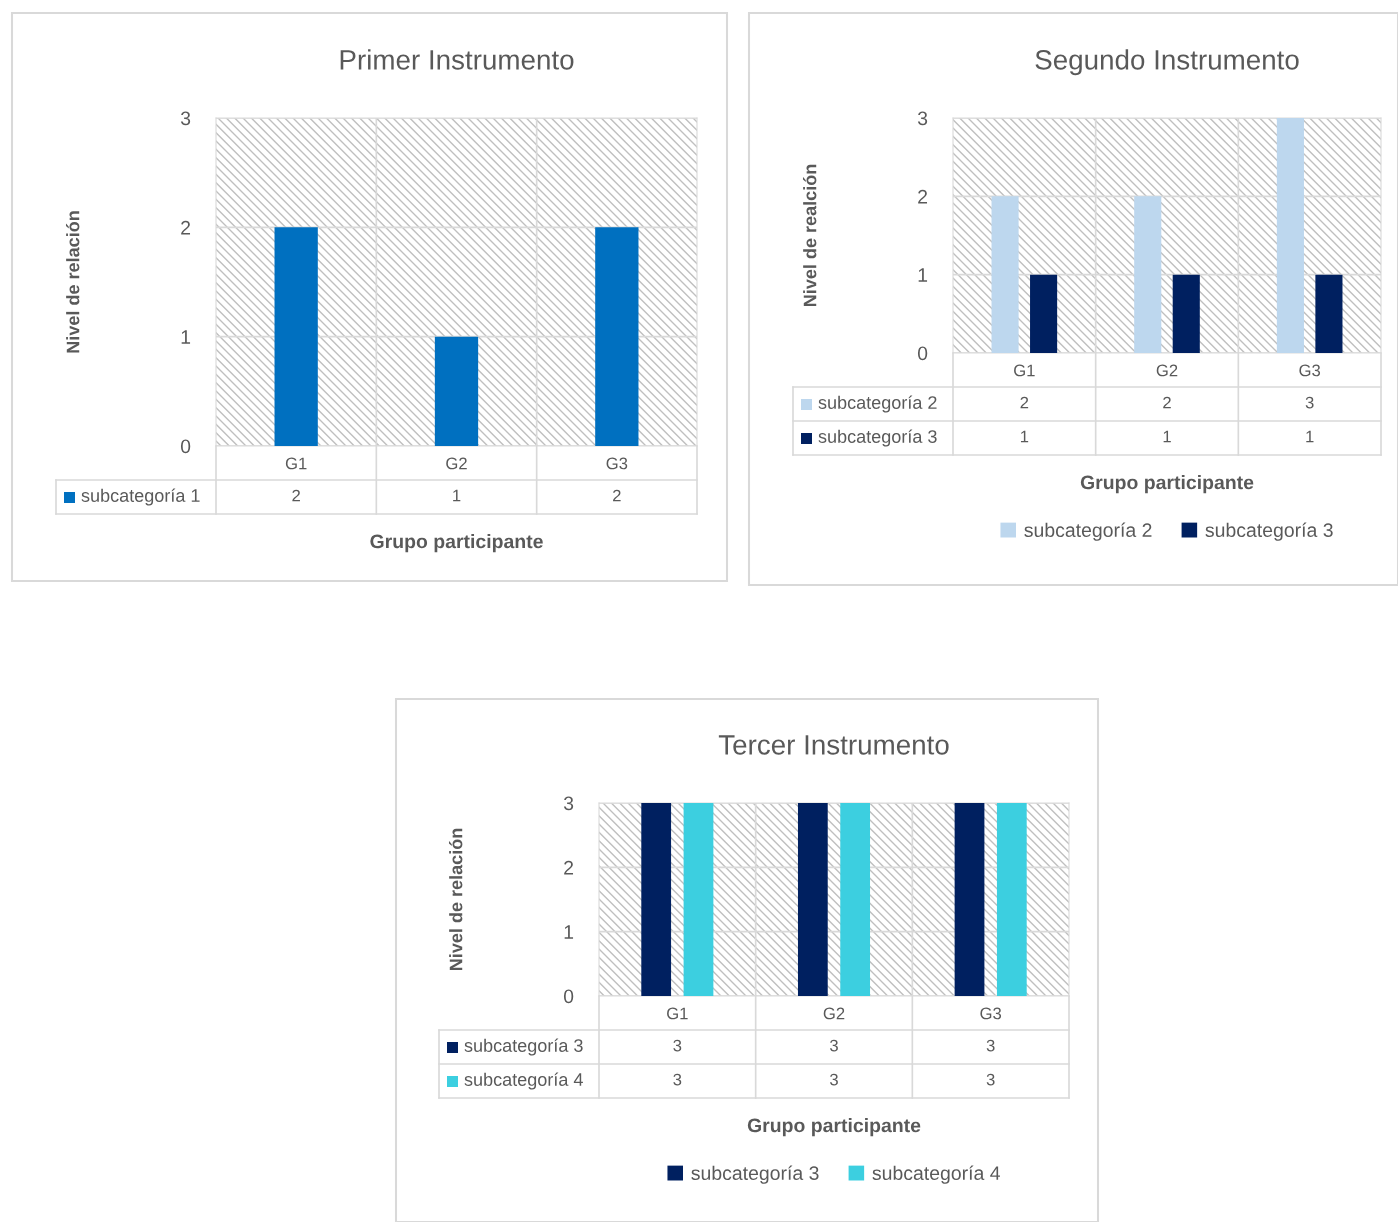  What do you see at coordinates (523, 1081) in the screenshot?
I see `legend-label: subcategoría 4` at bounding box center [523, 1081].